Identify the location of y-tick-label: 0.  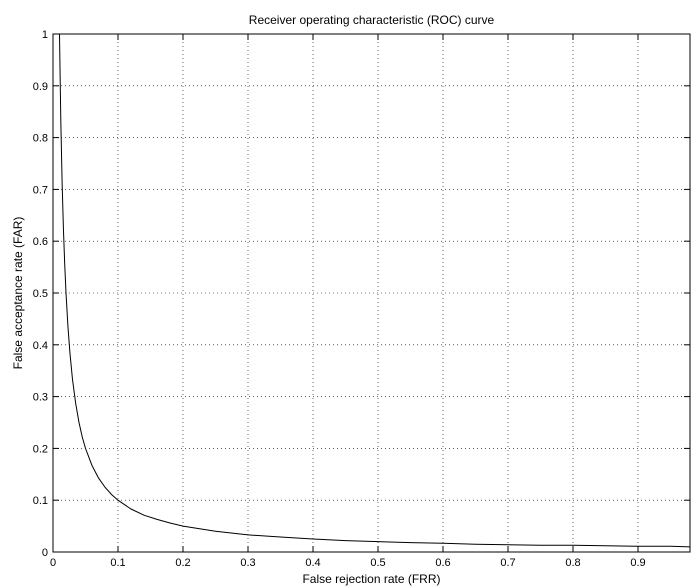
(45, 553).